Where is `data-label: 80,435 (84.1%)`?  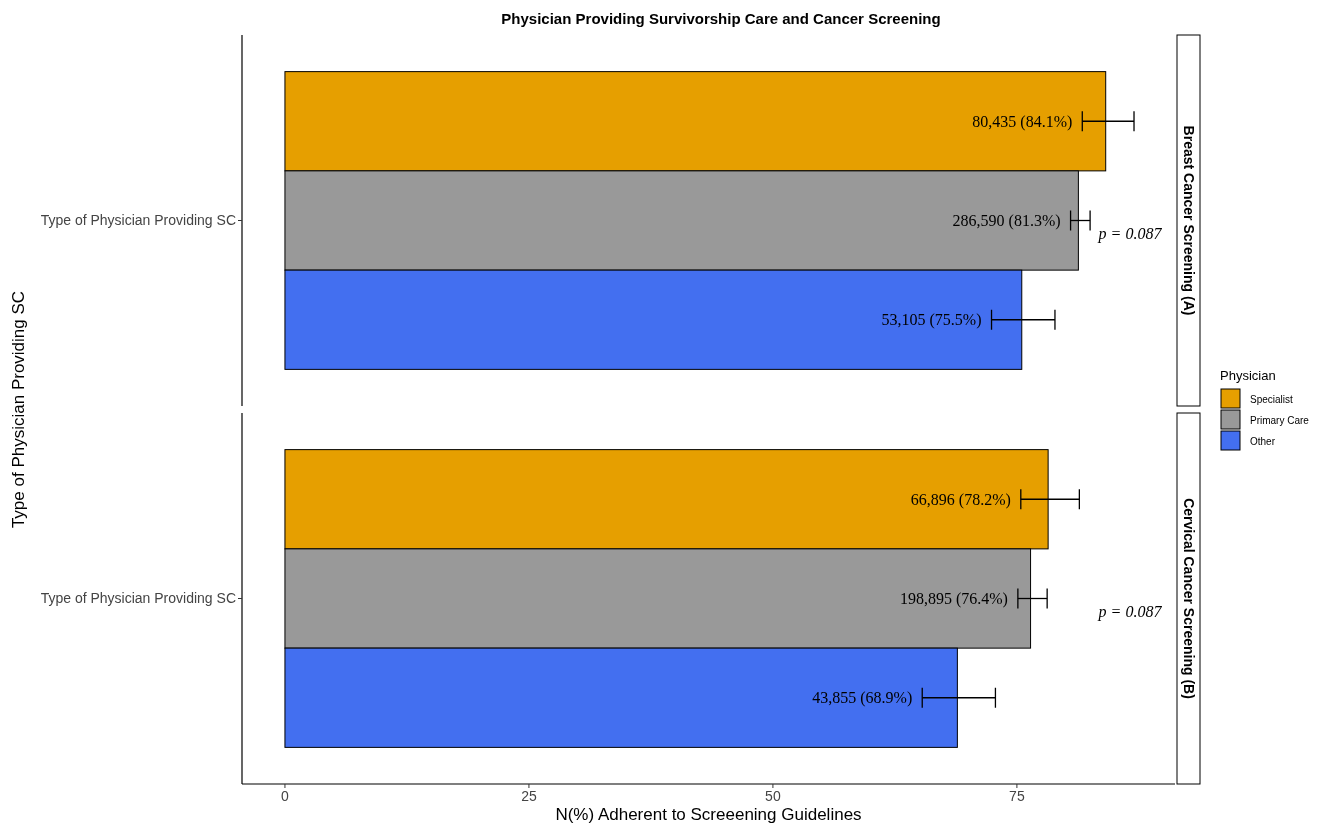
data-label: 80,435 (84.1%) is located at coordinates (1022, 121).